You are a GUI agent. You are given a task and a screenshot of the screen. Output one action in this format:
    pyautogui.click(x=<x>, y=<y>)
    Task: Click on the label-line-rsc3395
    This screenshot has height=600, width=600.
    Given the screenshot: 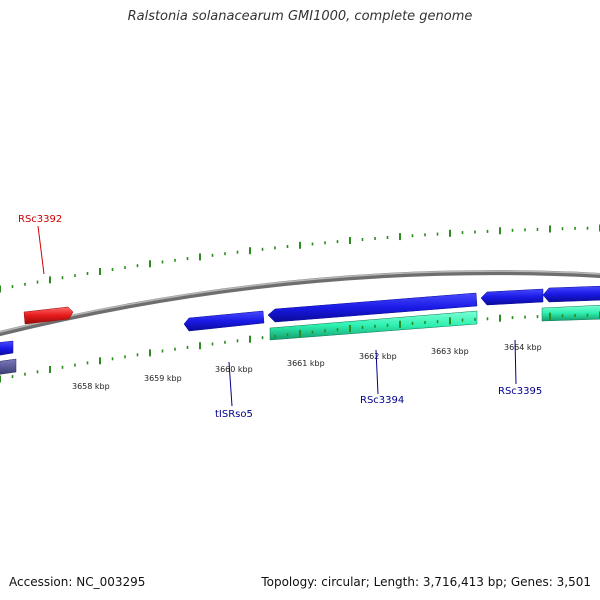 What is the action you would take?
    pyautogui.click(x=515, y=362)
    